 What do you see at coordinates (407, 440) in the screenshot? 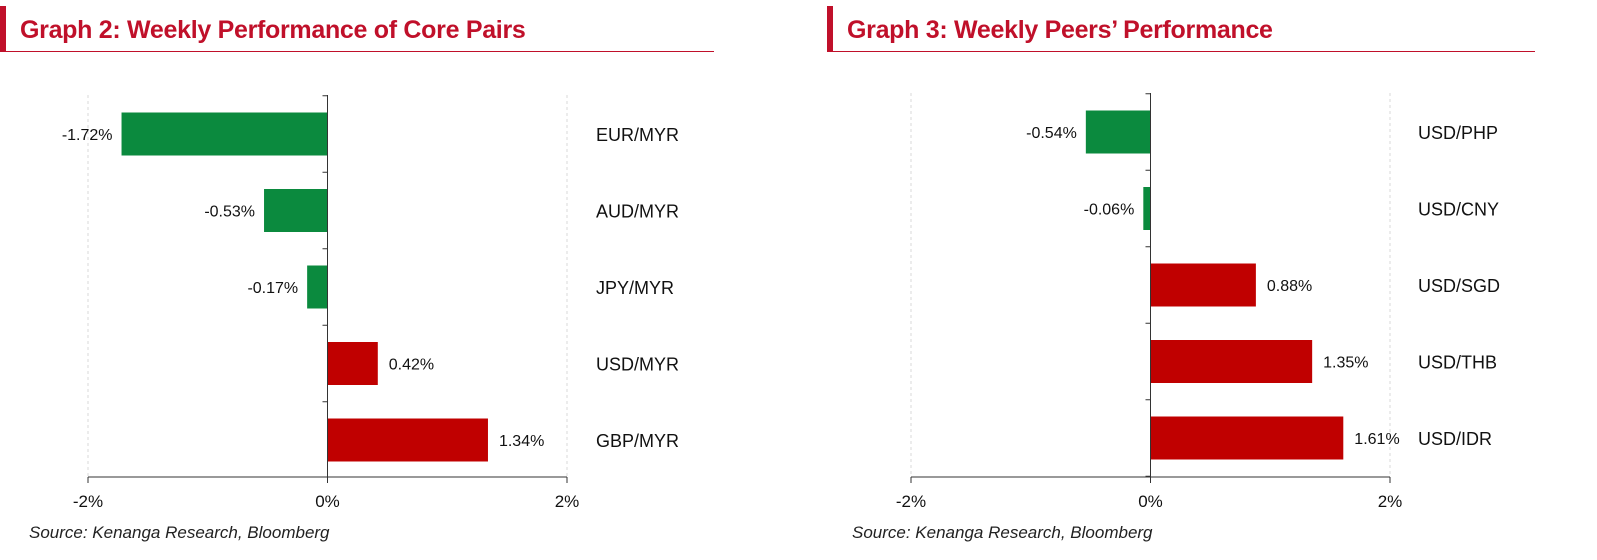
I see `bar-gbp-myr` at bounding box center [407, 440].